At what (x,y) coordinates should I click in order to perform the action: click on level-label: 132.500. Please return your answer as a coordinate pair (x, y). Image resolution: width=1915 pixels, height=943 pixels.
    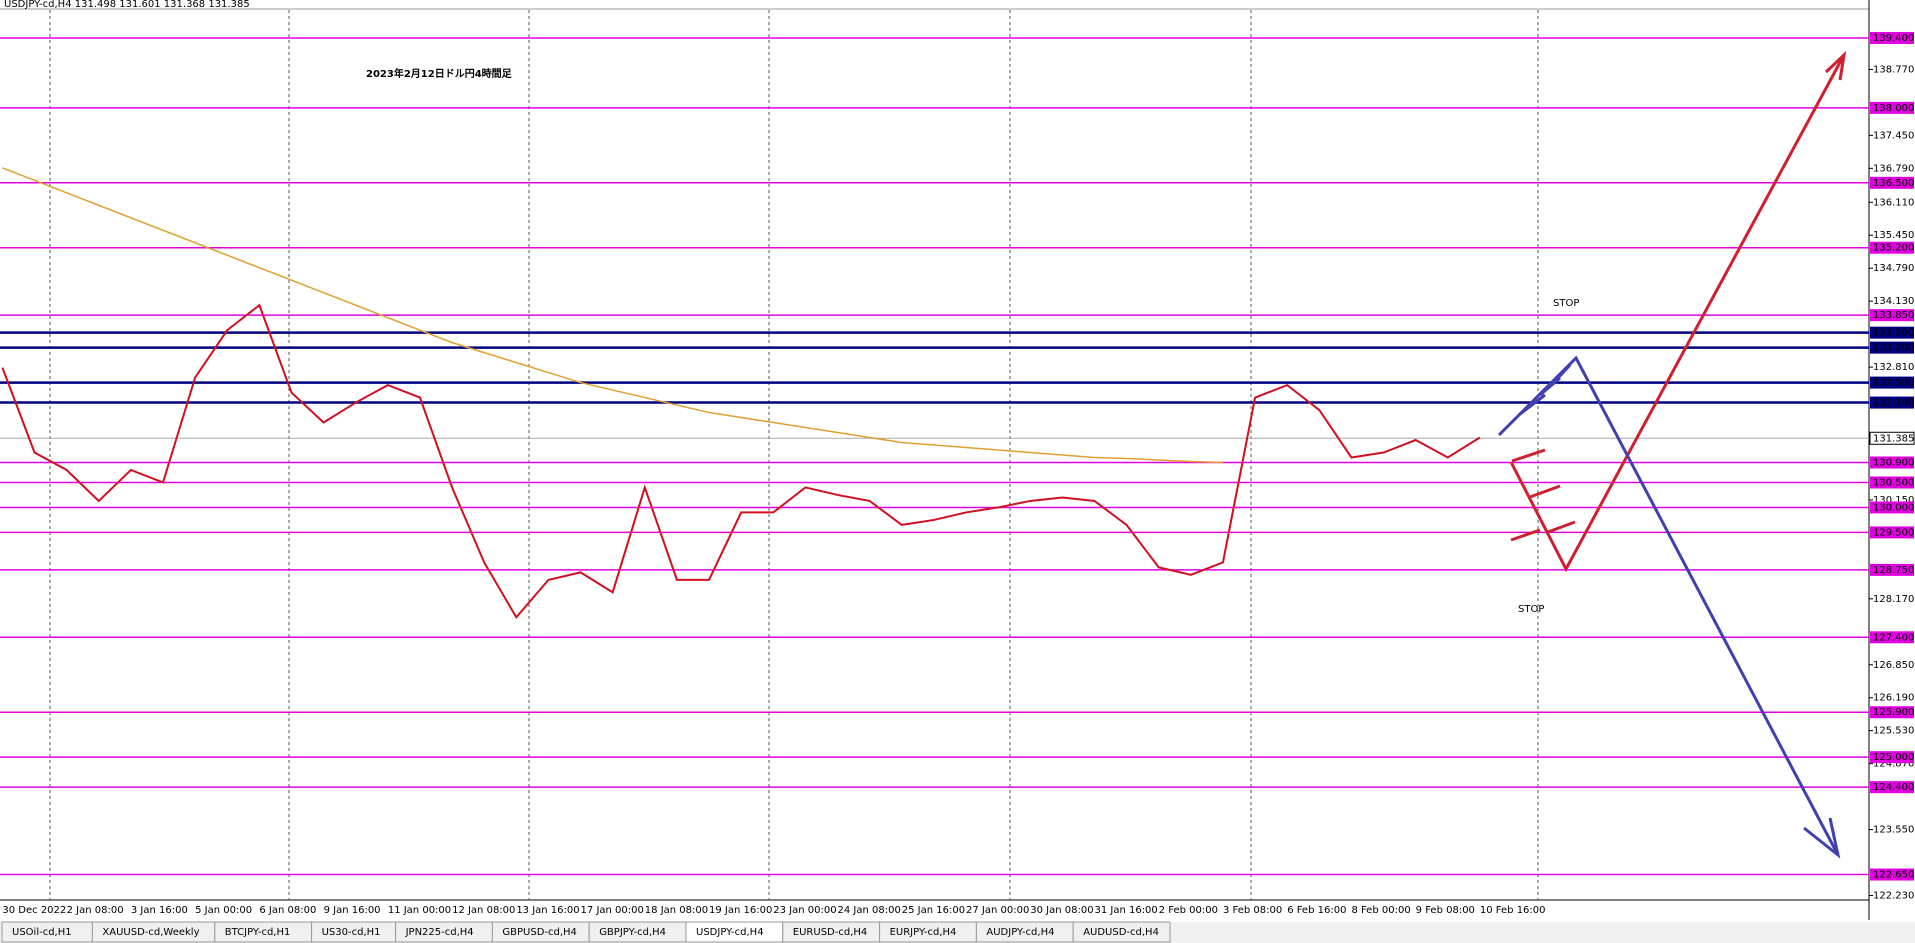
    Looking at the image, I should click on (1893, 383).